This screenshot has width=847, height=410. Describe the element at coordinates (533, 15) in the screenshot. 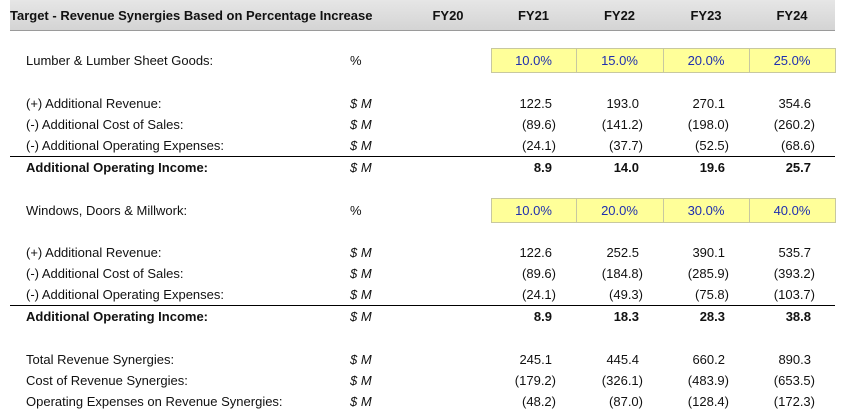

I see `year-header: FY21` at that location.